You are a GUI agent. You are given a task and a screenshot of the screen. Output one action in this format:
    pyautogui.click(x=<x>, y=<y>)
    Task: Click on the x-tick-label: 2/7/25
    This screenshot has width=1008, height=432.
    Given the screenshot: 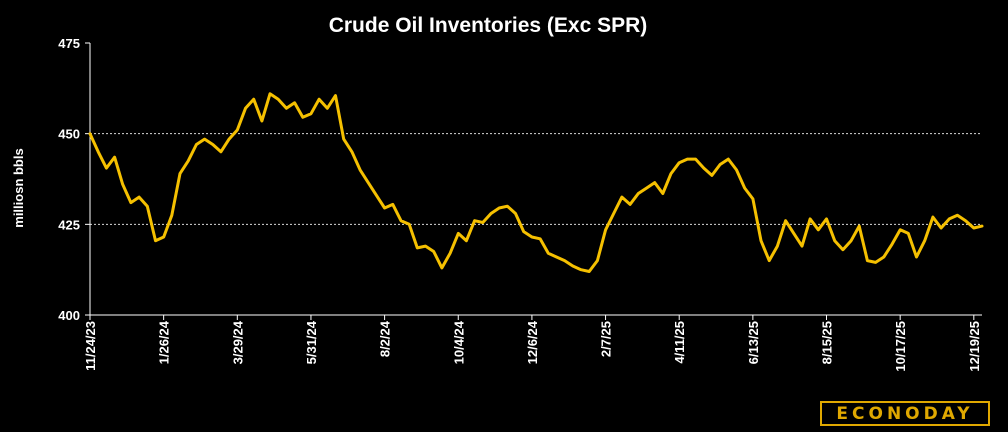 What is the action you would take?
    pyautogui.click(x=606, y=339)
    